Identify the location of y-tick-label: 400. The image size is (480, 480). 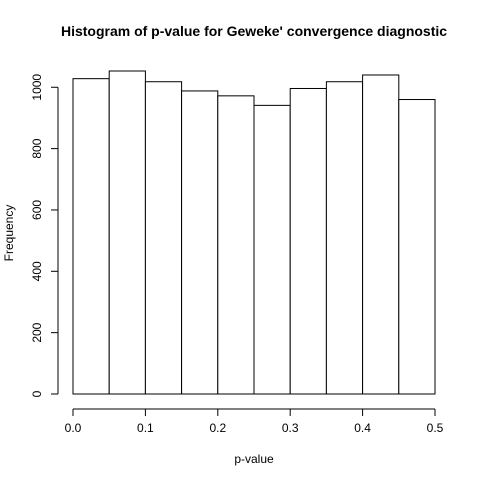
(37, 271).